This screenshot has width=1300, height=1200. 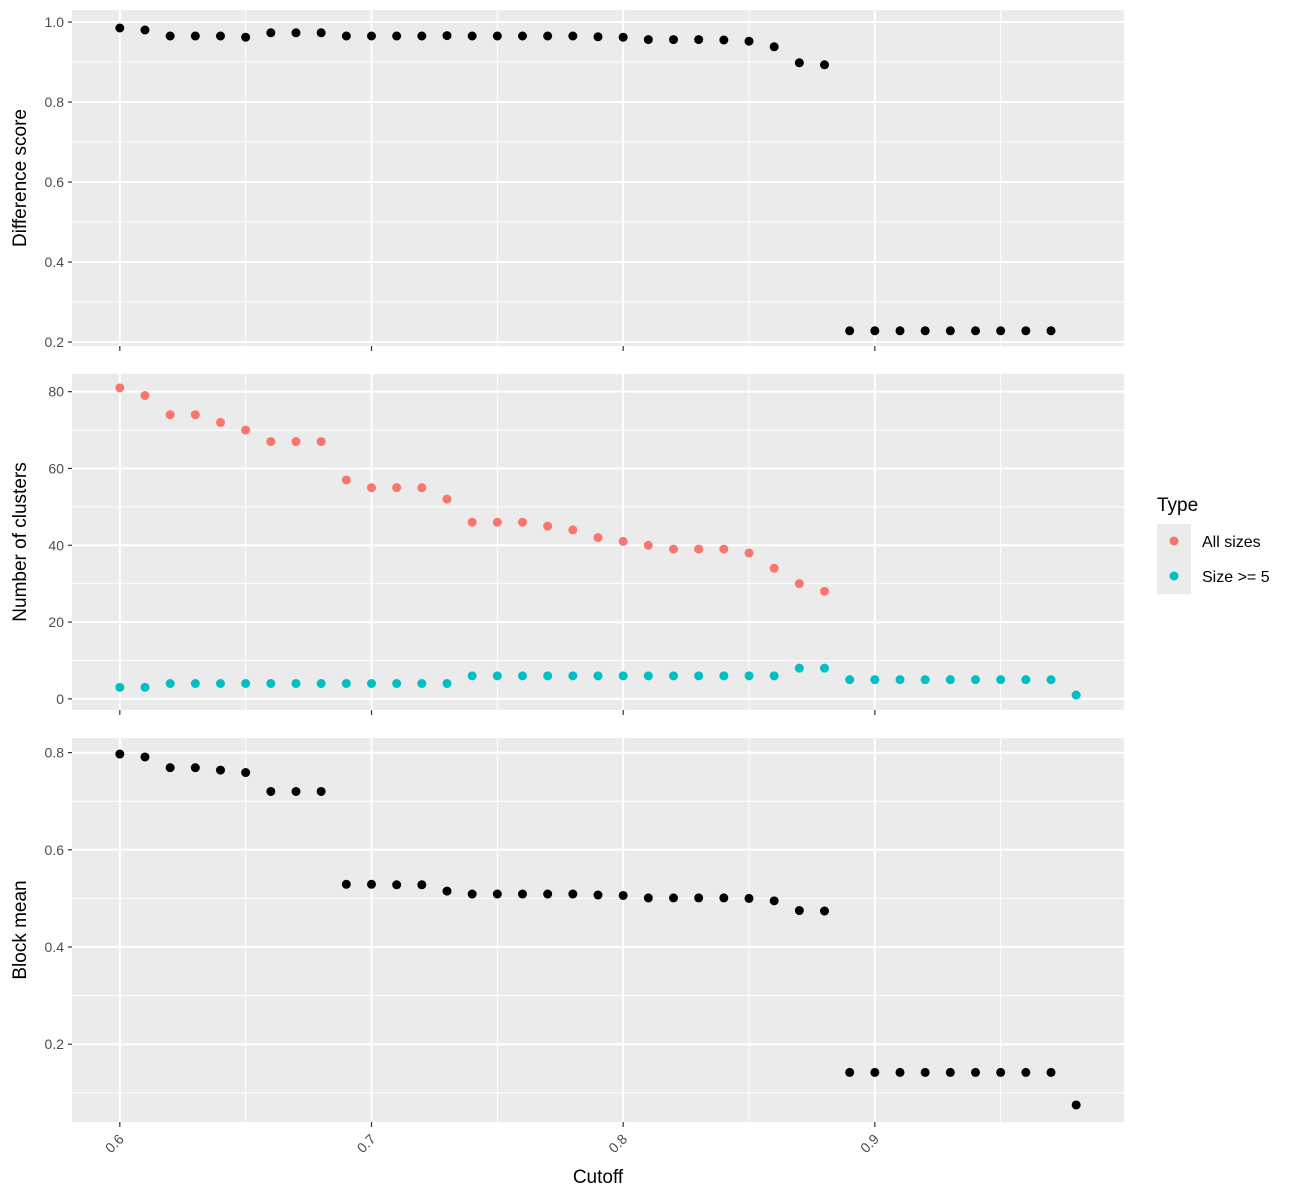 What do you see at coordinates (1177, 505) in the screenshot?
I see `legend-title: Type` at bounding box center [1177, 505].